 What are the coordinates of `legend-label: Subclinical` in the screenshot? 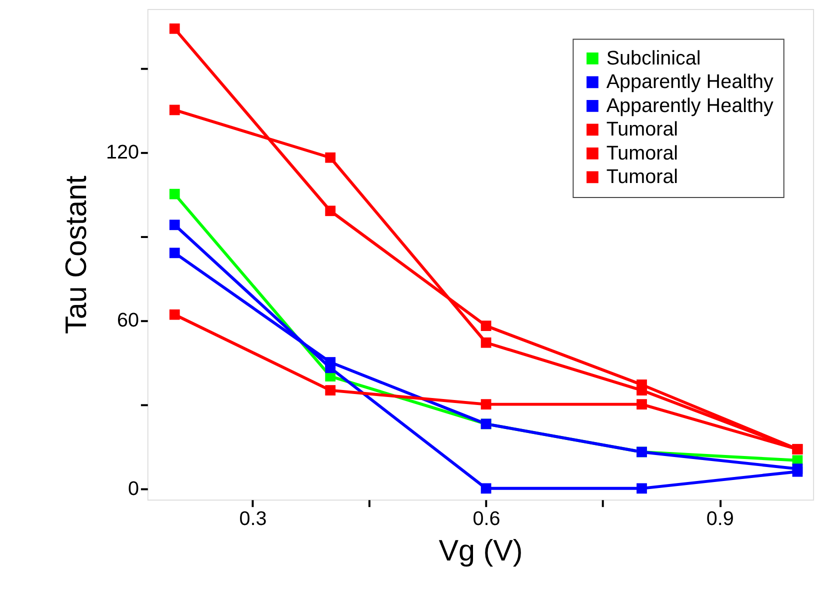 It's located at (653, 58).